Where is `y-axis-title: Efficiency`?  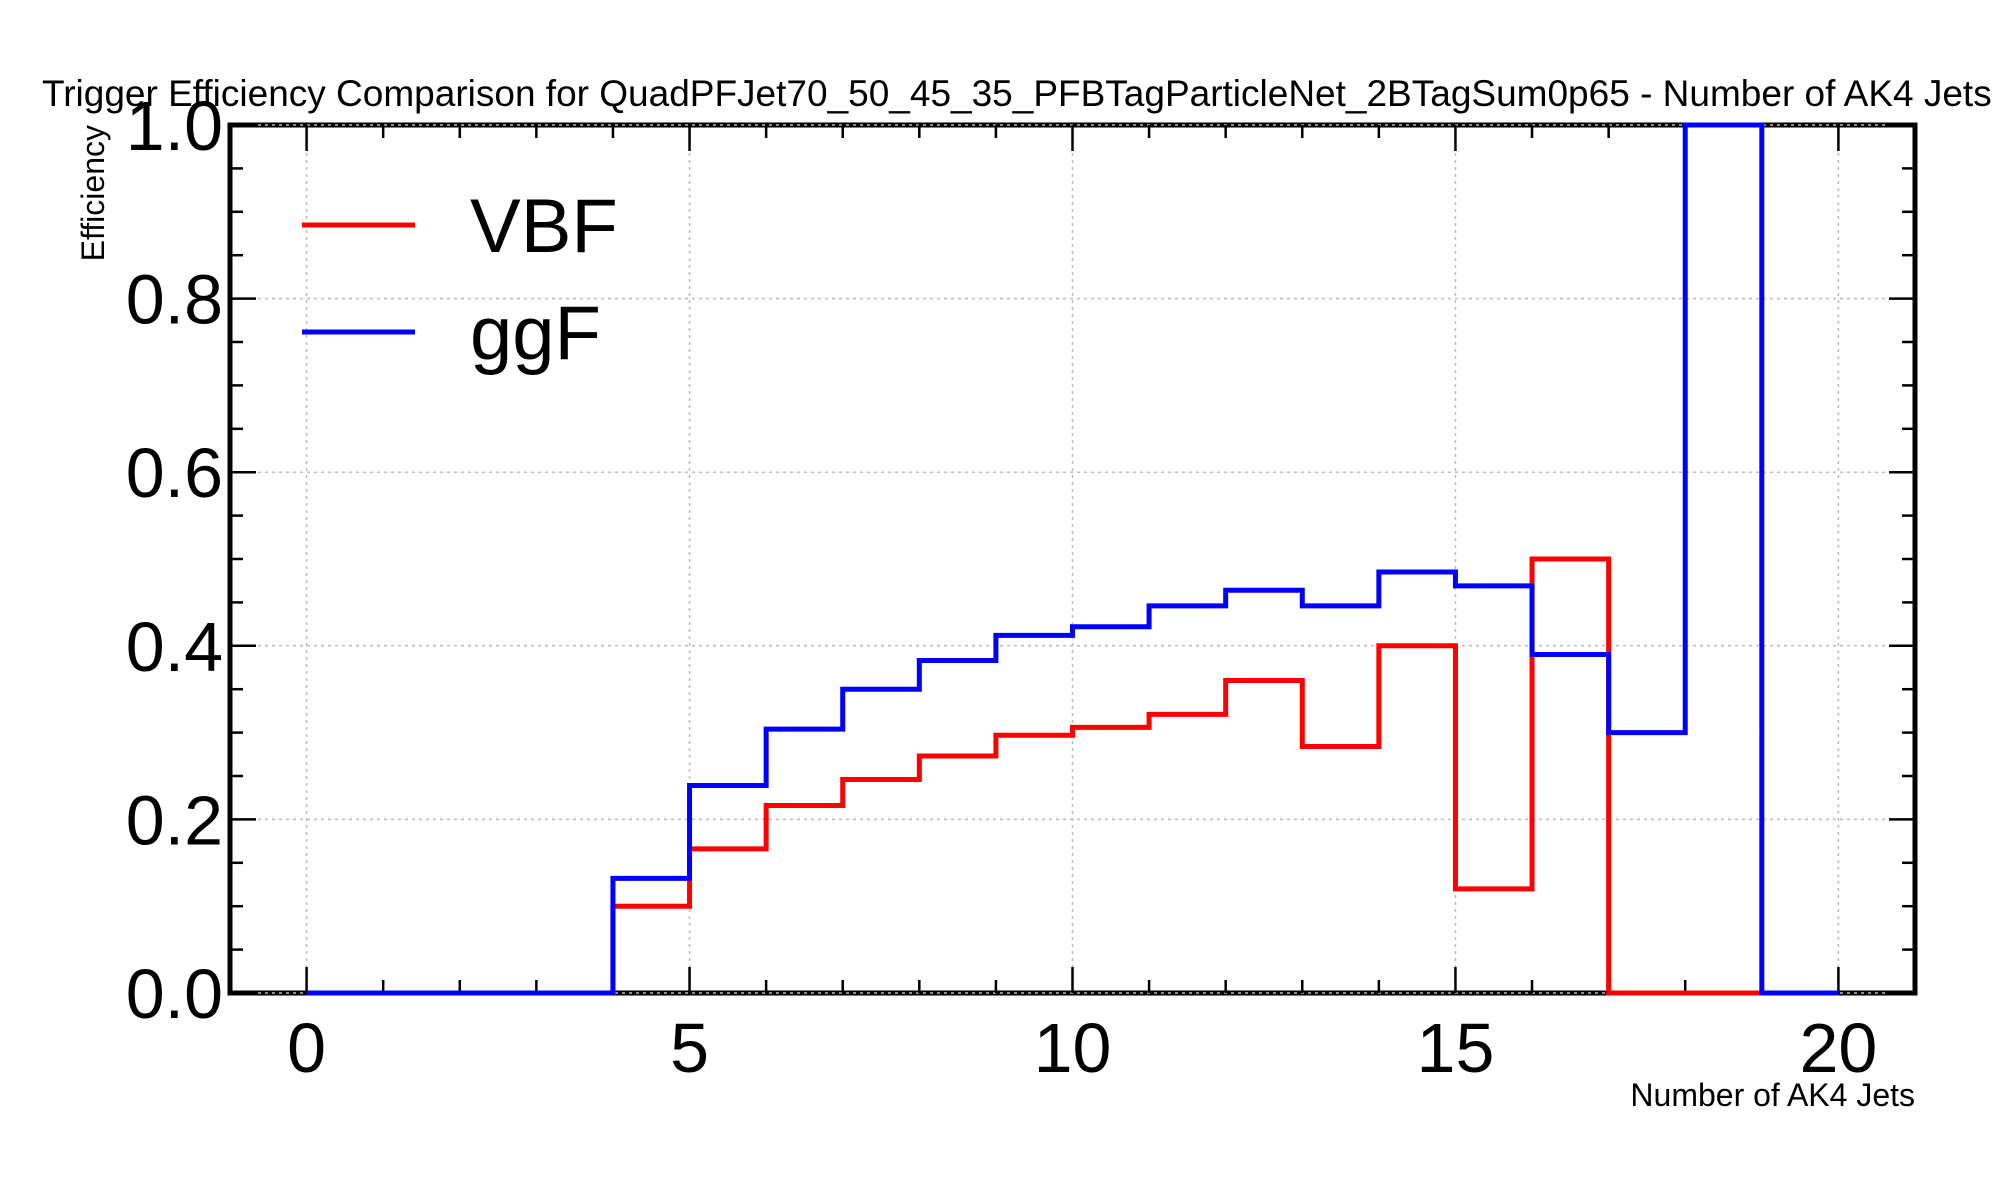 y-axis-title: Efficiency is located at coordinates (93, 193).